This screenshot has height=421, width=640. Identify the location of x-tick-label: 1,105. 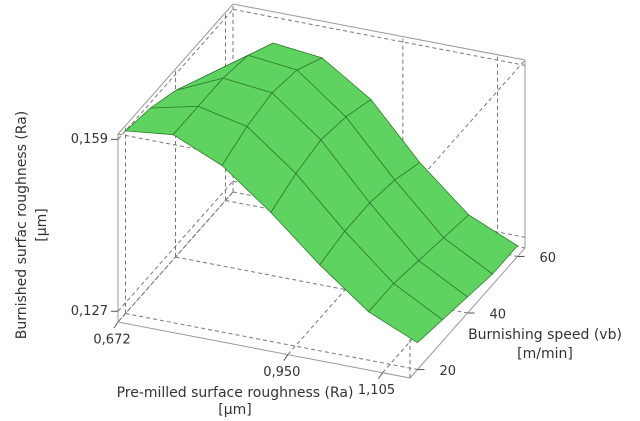
(376, 390).